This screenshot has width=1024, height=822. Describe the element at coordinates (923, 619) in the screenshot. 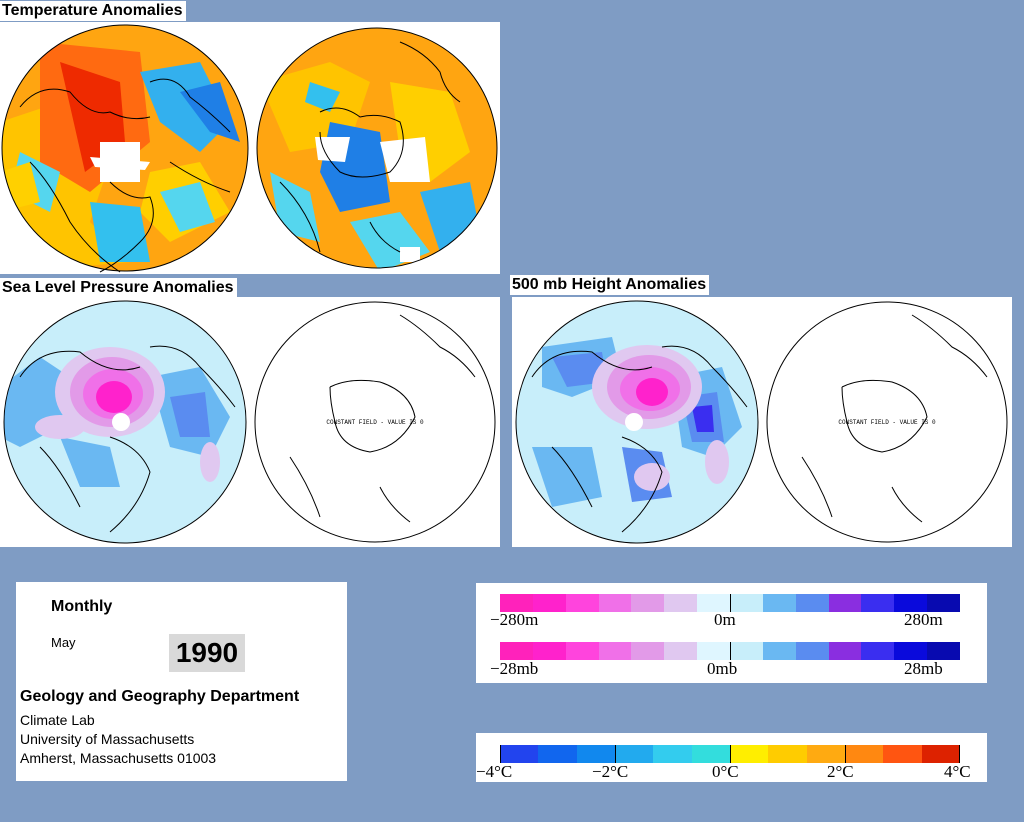

I see `height-scale-max-label: 280m` at that location.